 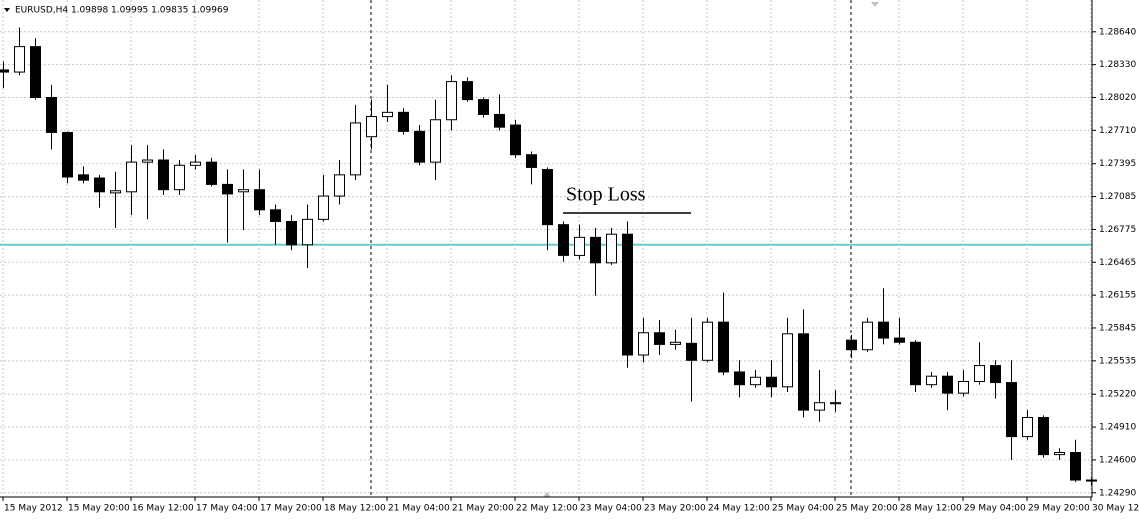 I want to click on x-tick-label: 21 May 04:00, so click(x=419, y=509).